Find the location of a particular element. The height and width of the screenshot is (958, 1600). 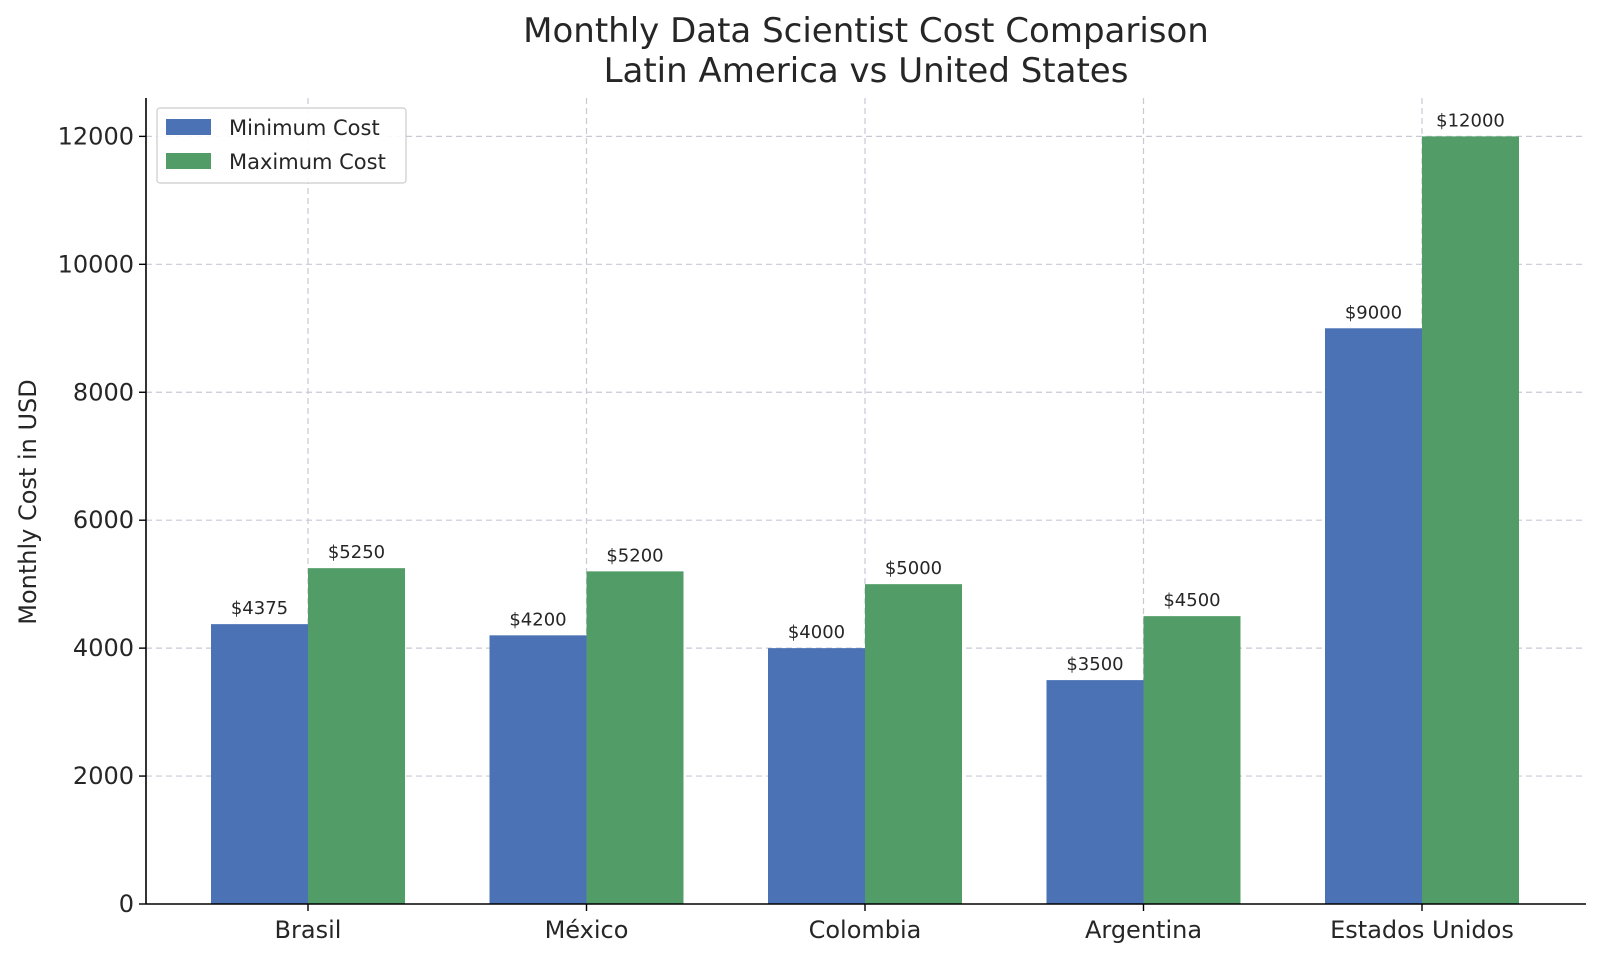

bar-minimum-cost-colombia is located at coordinates (816, 776).